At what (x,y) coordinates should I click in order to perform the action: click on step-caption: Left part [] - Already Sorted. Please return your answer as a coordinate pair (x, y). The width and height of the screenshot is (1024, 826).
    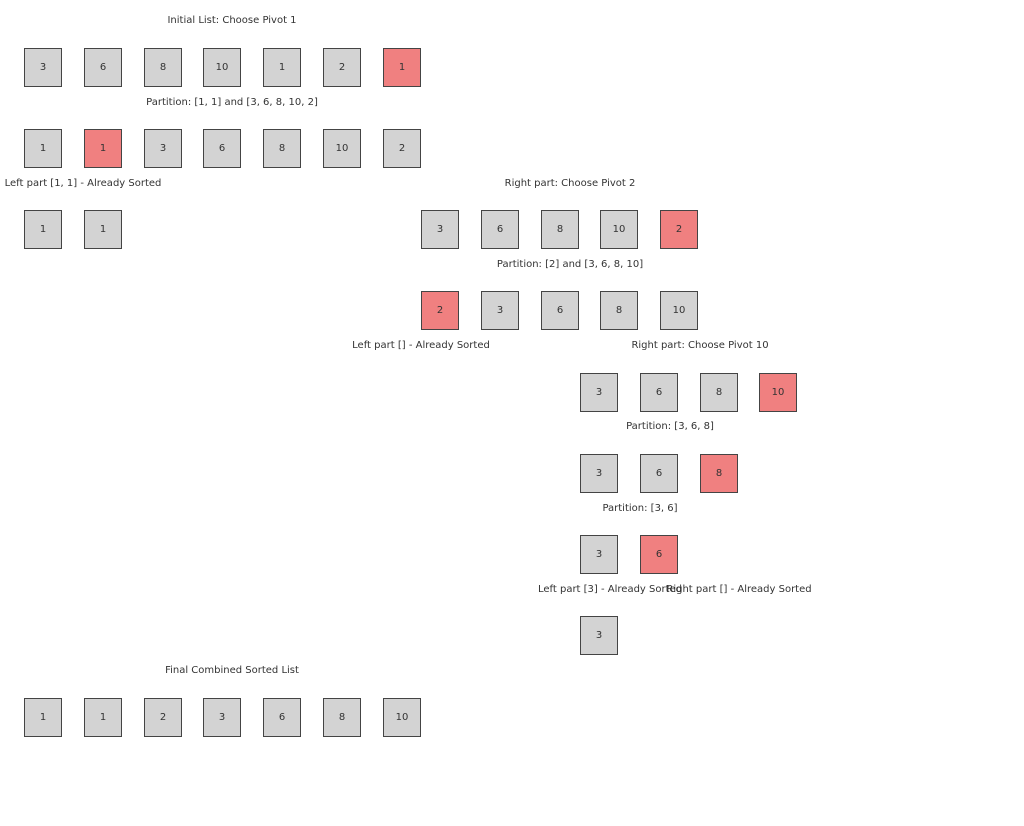
    Looking at the image, I should click on (421, 345).